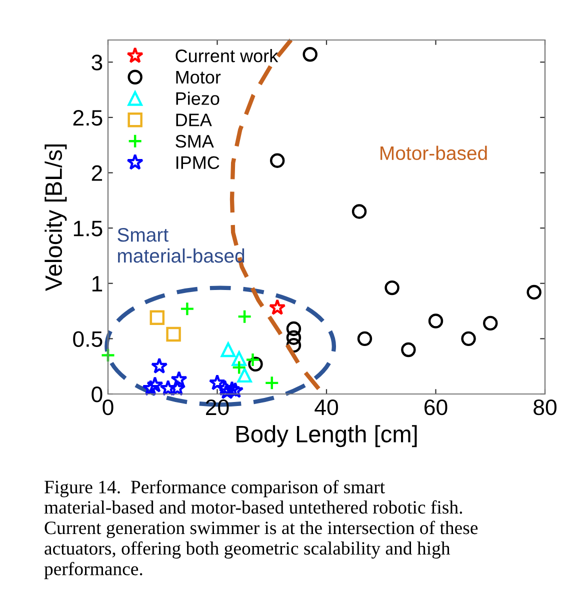 Image resolution: width=582 pixels, height=610 pixels. I want to click on x-tick-label: 0, so click(108, 407).